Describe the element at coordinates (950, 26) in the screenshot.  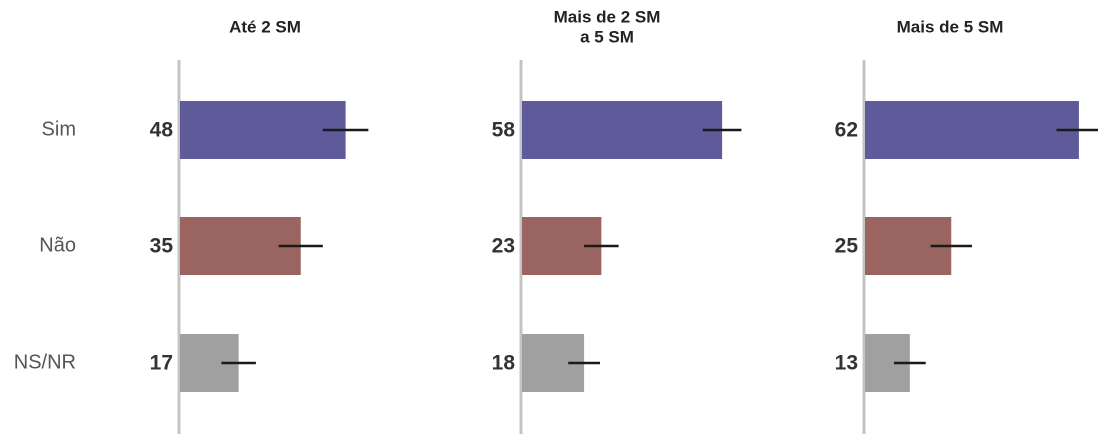
I see `panel-title: Mais de 5 SM` at that location.